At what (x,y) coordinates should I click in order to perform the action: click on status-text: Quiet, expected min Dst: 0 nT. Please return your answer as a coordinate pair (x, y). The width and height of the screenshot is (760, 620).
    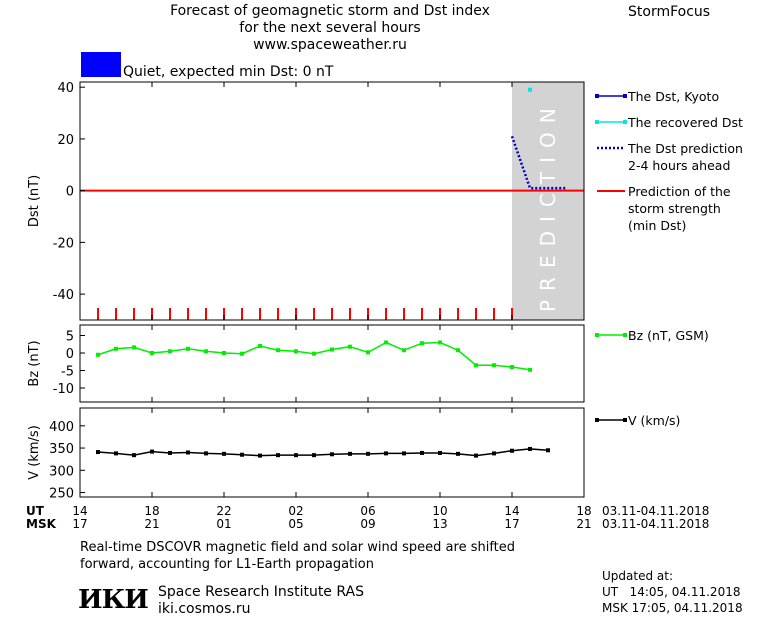
    Looking at the image, I should click on (228, 72).